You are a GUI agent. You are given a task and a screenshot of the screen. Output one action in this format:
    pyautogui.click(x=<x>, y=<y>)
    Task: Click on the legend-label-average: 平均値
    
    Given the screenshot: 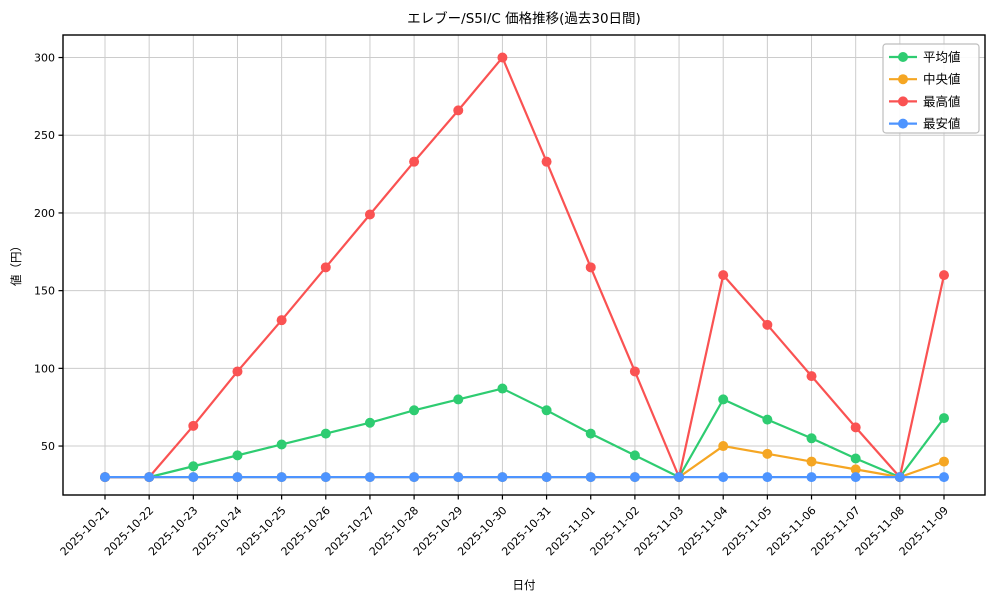 What is the action you would take?
    pyautogui.click(x=942, y=57)
    